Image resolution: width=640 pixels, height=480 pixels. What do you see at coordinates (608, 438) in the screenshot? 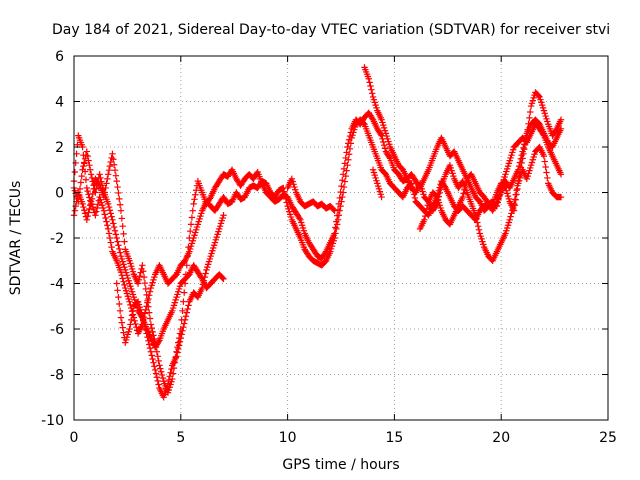
I see `x-tick-label: 25` at bounding box center [608, 438].